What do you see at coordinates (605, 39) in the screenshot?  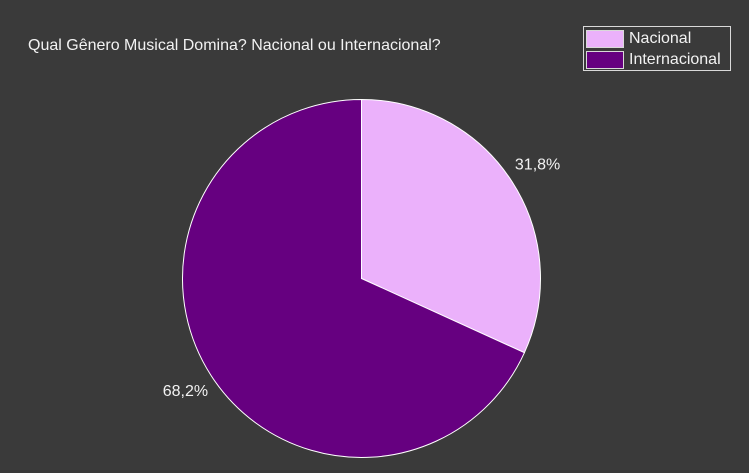 I see `legend-swatch-nacional` at bounding box center [605, 39].